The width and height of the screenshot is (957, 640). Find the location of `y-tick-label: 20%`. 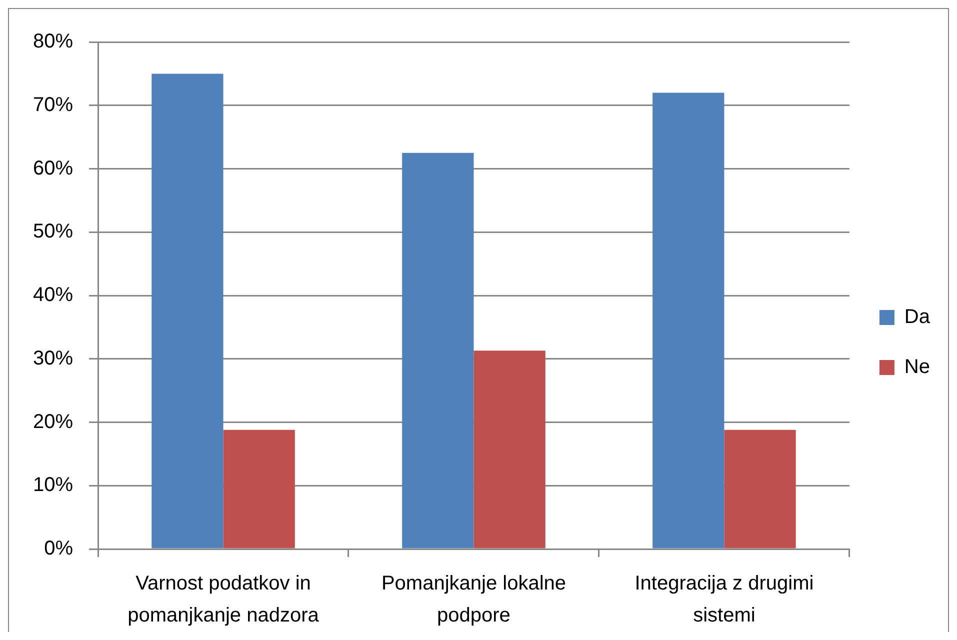

y-tick-label: 20% is located at coordinates (53, 421).